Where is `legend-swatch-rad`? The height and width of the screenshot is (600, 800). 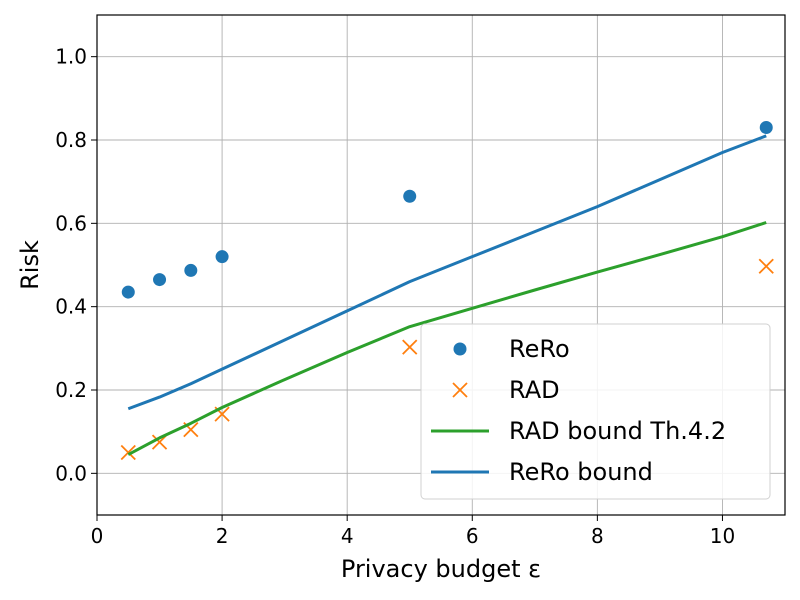
legend-swatch-rad is located at coordinates (460, 390).